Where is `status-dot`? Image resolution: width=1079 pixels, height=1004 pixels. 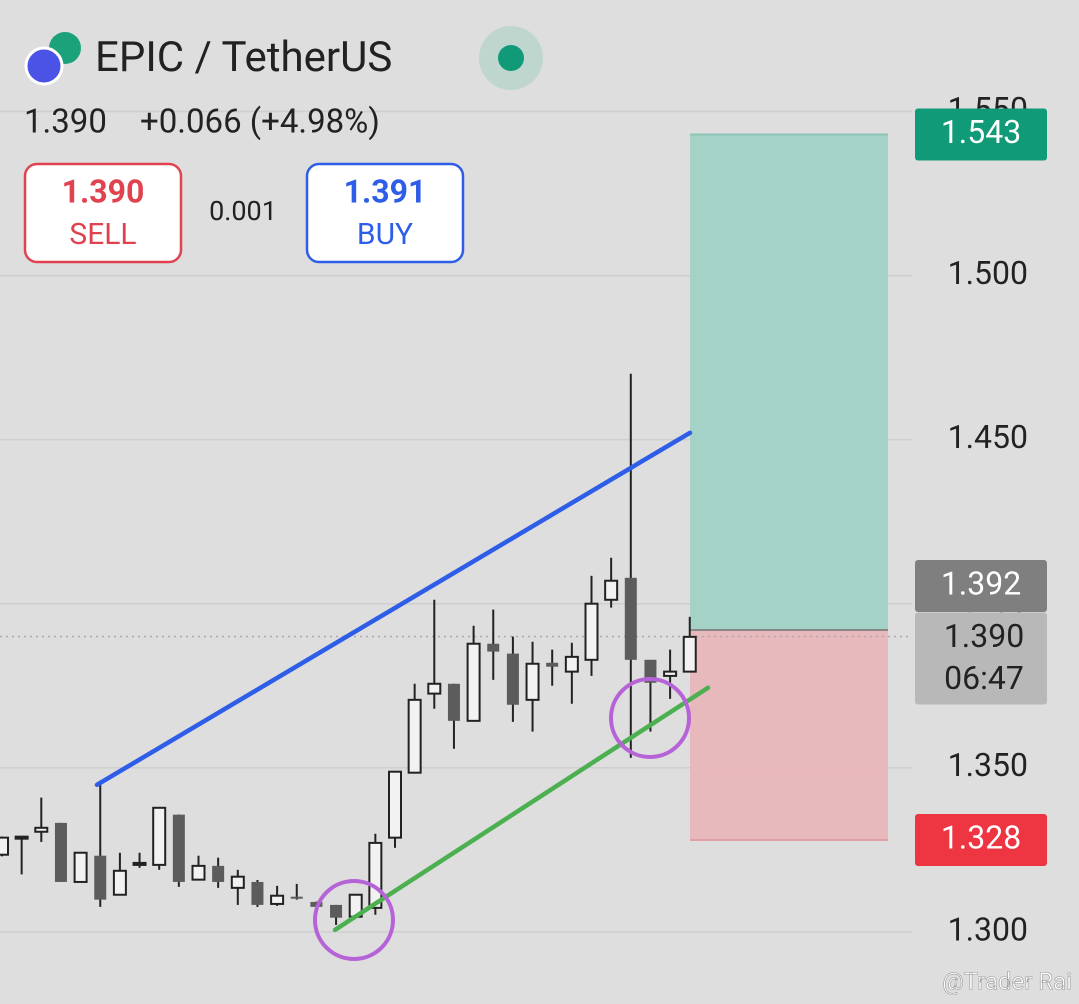 status-dot is located at coordinates (511, 58).